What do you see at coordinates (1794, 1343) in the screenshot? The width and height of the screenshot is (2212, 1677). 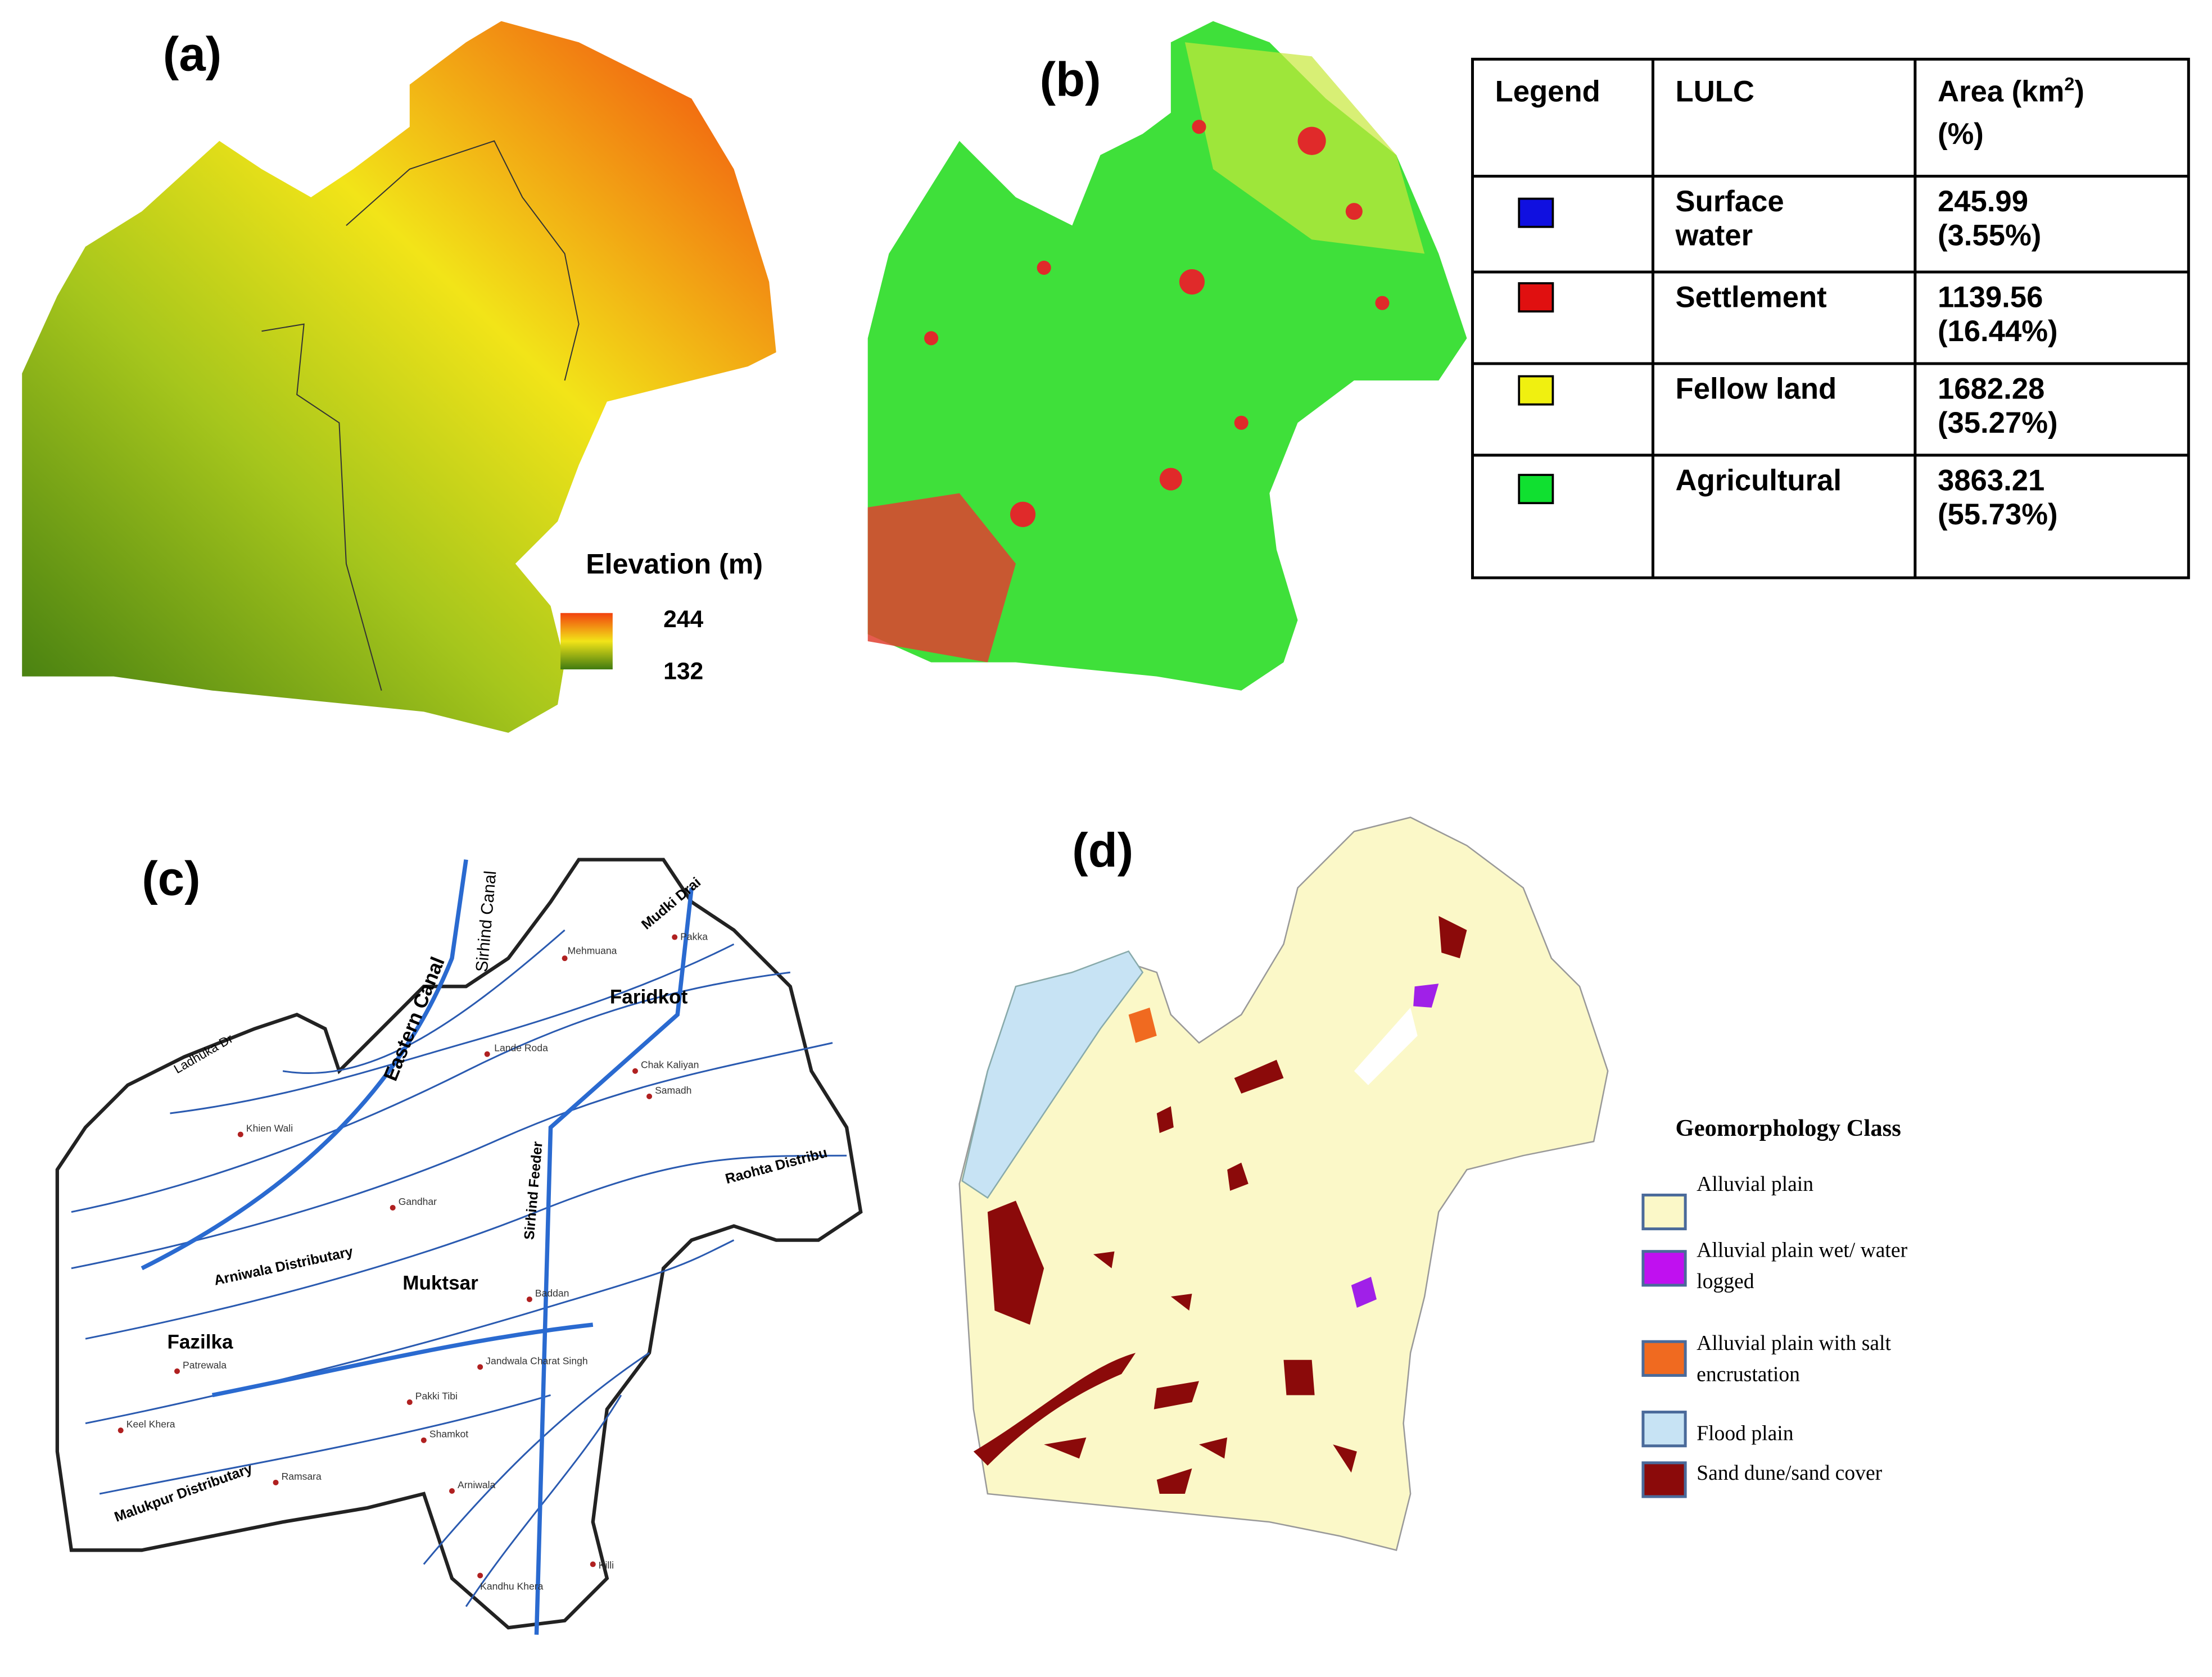 I see `legend-entry: Alluvial plain with salt` at bounding box center [1794, 1343].